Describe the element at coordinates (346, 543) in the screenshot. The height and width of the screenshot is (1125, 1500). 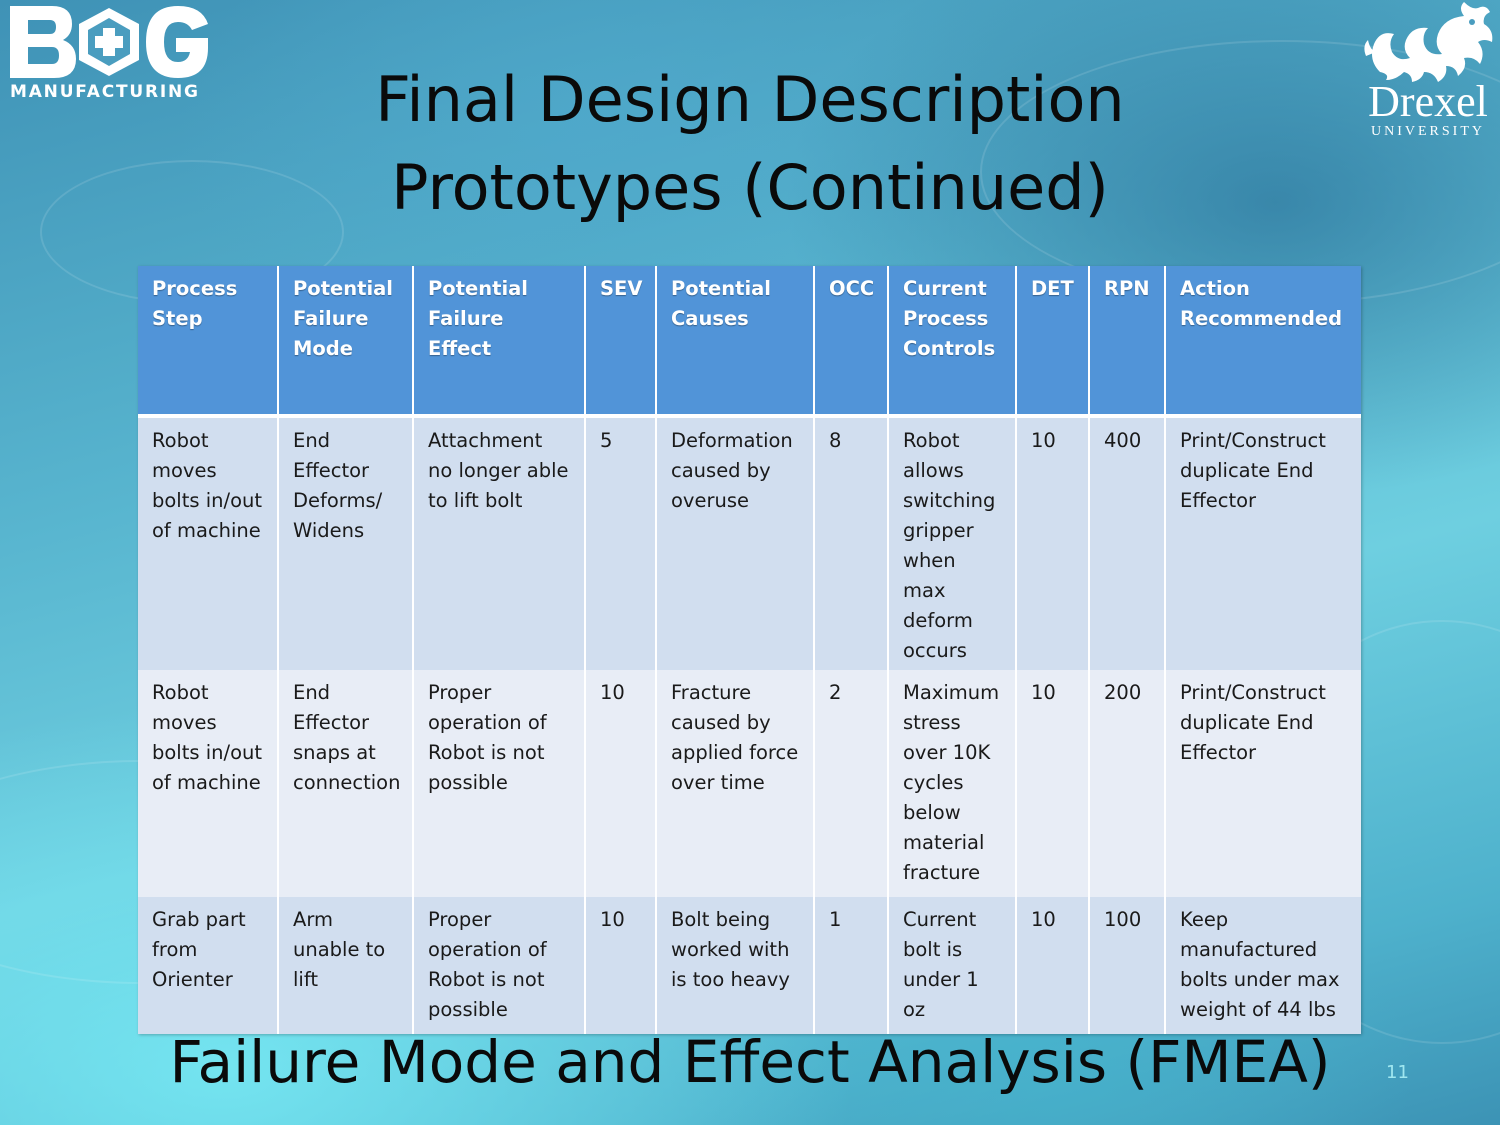
I see `cell-failure-mode: End Effector Deforms/ Widens` at that location.